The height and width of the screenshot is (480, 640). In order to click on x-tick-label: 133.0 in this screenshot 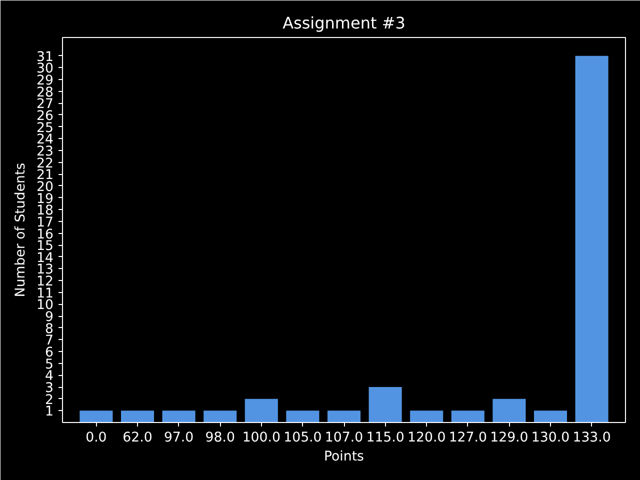, I will do `click(591, 438)`.